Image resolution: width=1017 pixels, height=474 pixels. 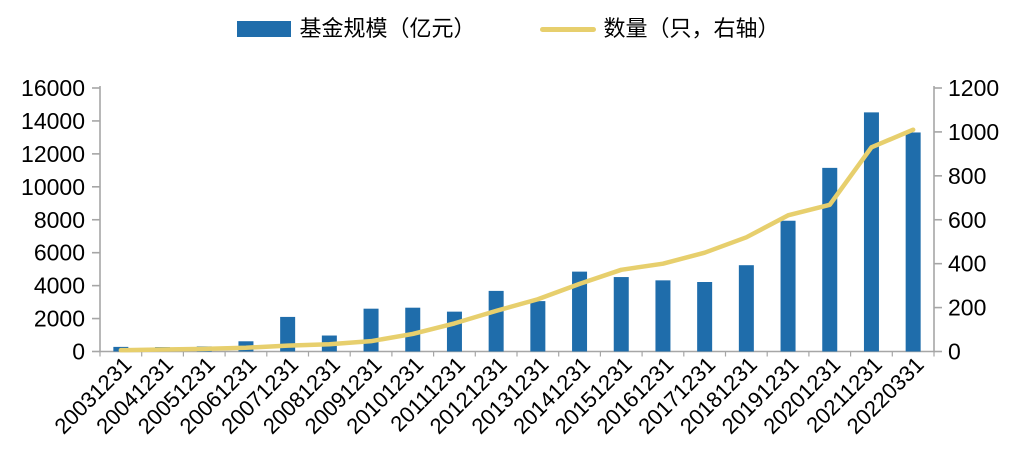 What do you see at coordinates (59, 286) in the screenshot?
I see `left-axis-tick-label: 4000` at bounding box center [59, 286].